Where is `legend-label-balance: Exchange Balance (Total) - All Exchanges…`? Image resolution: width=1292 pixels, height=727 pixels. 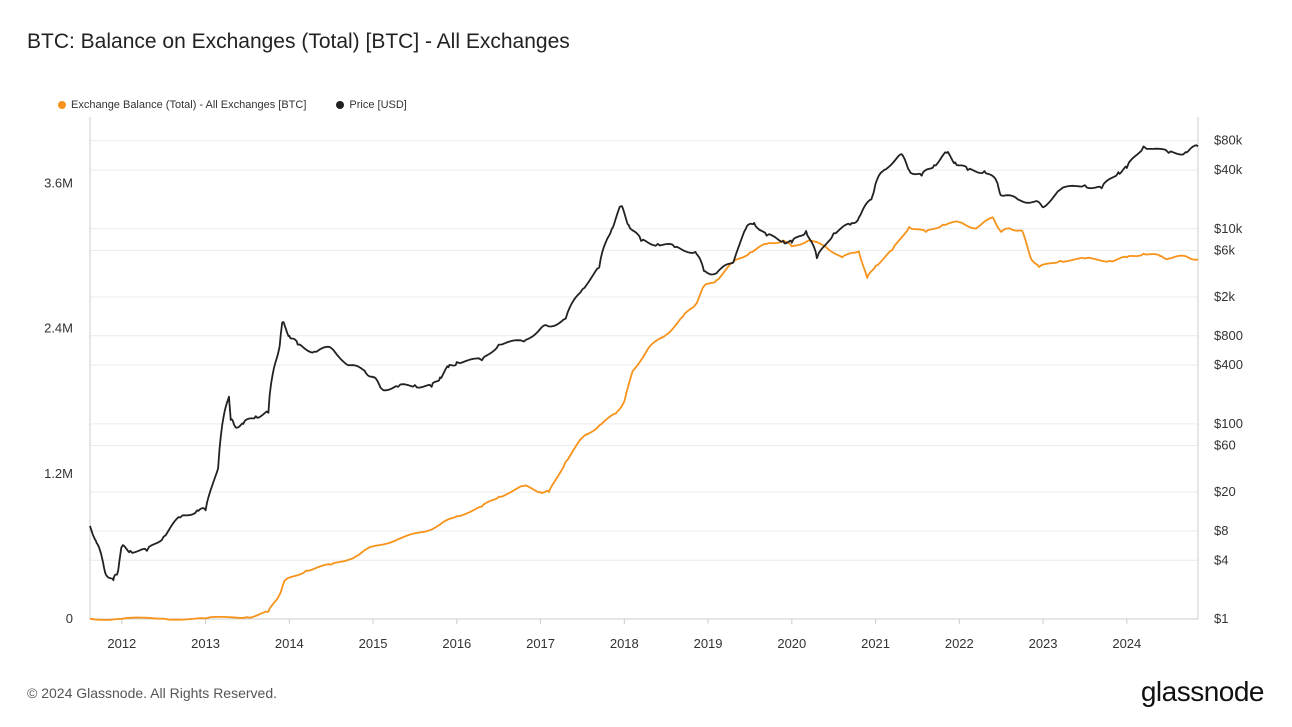
legend-label-balance: Exchange Balance (Total) - All Exchanges… is located at coordinates (189, 105).